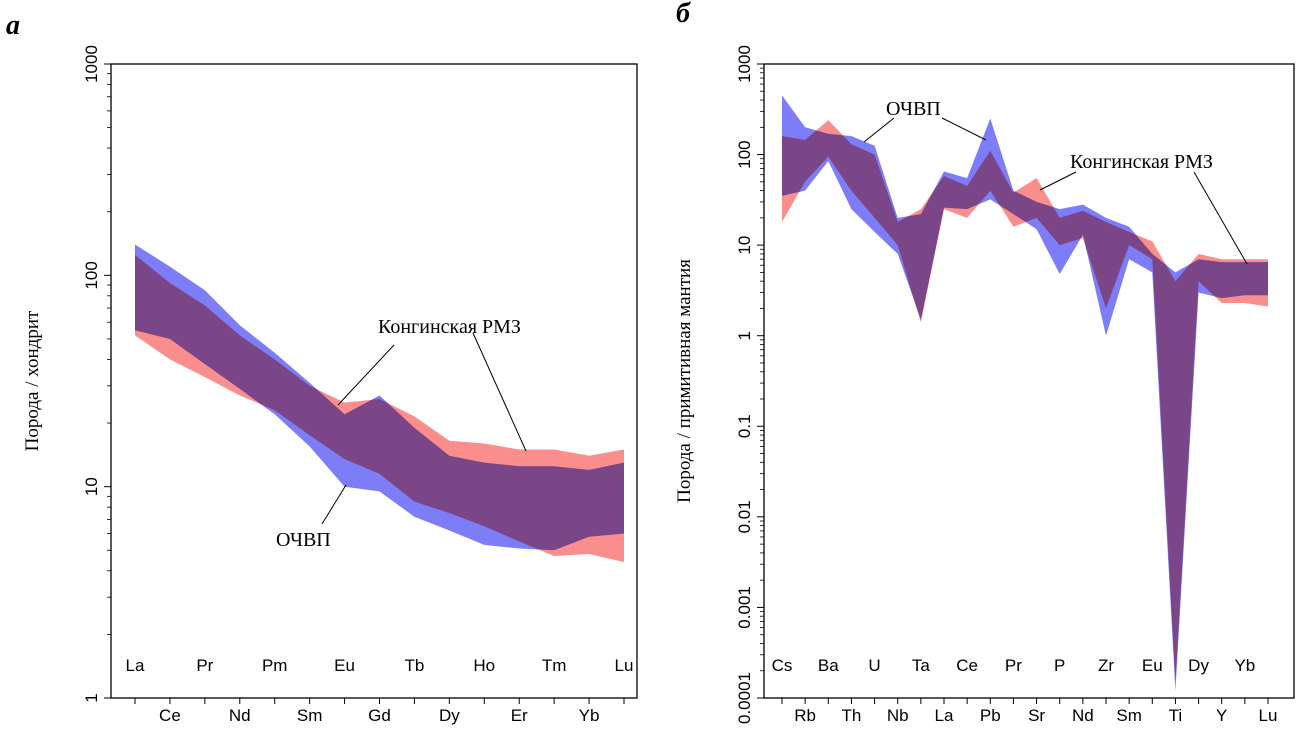  I want to click on panel-b-x-bottom-tick-label: Sm, so click(1129, 715).